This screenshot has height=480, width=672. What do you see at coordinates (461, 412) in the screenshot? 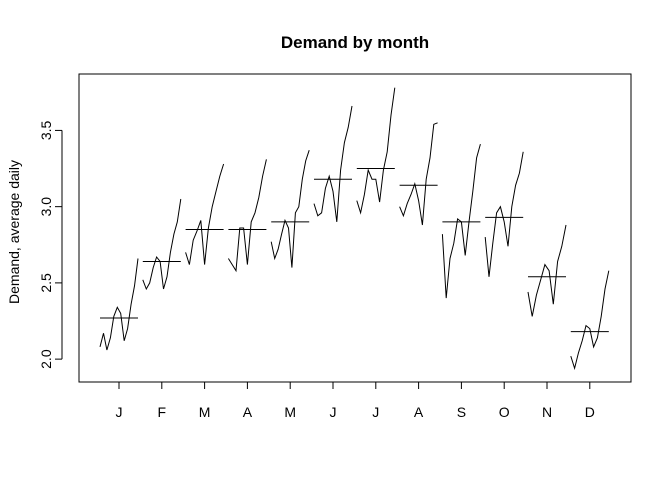
I see `x-tick-label: S` at bounding box center [461, 412].